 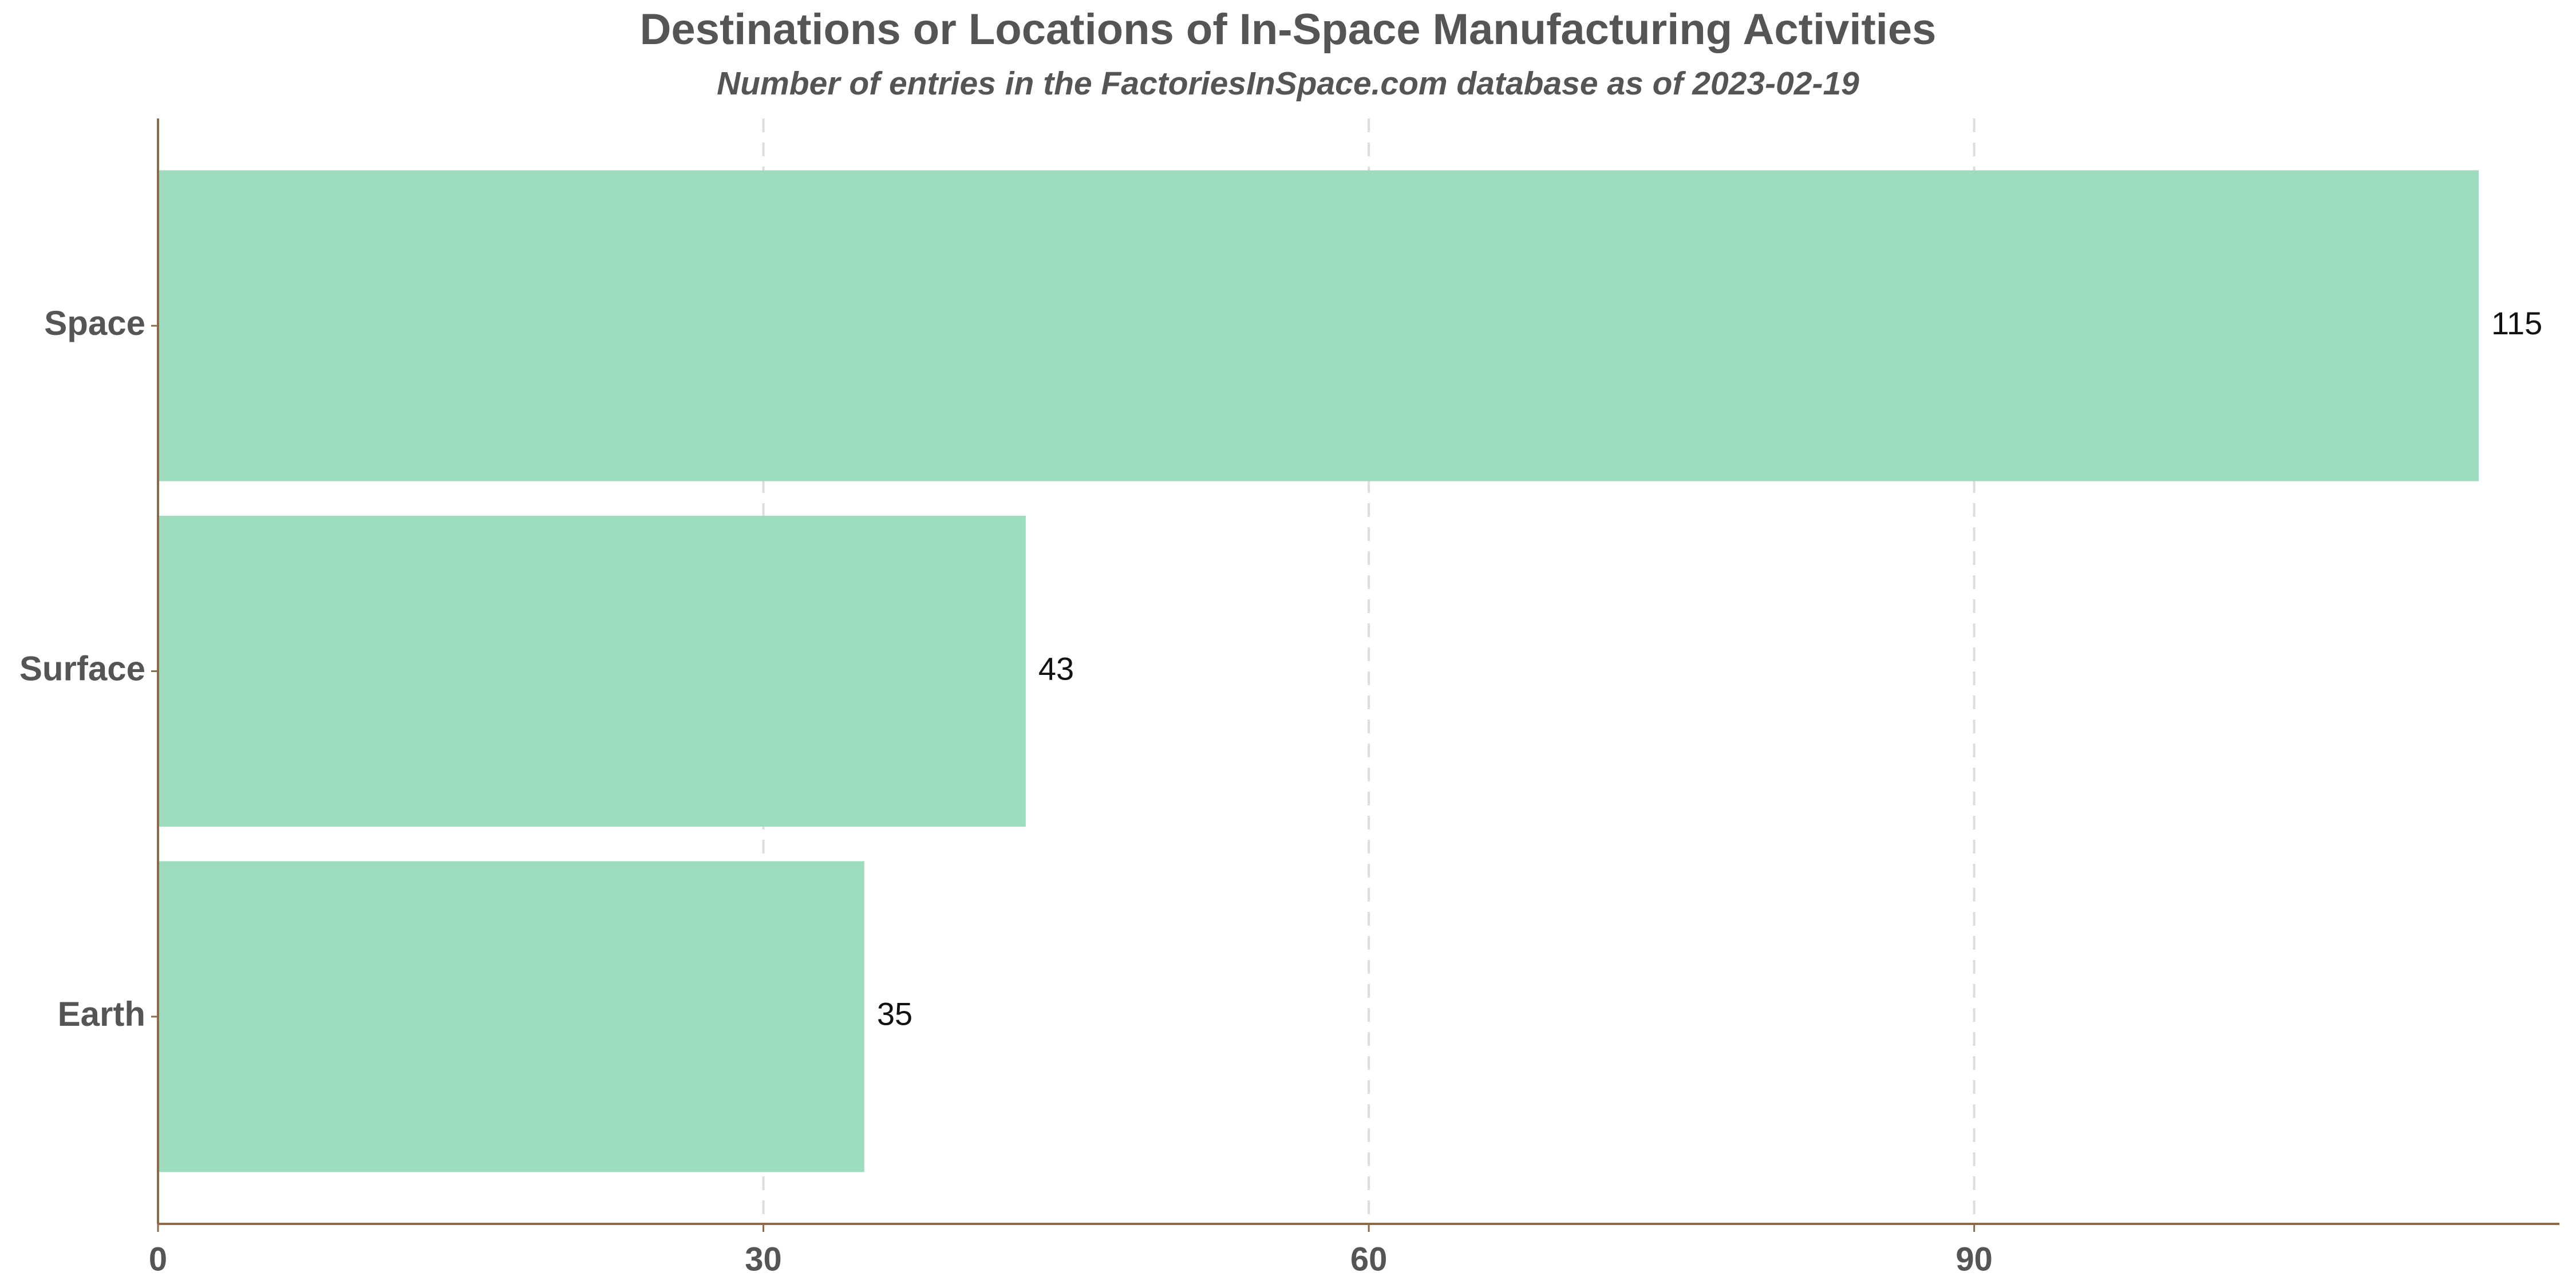 I want to click on y-tick-label: Earth, so click(x=101, y=1014).